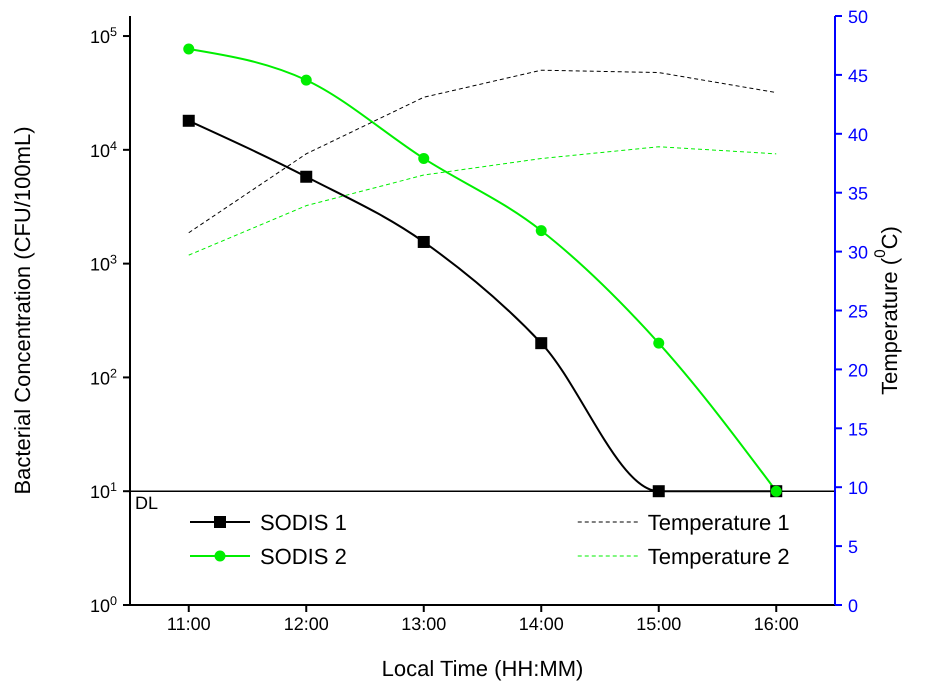  What do you see at coordinates (483, 668) in the screenshot?
I see `x-axis-title: Local Time (HH:MM)` at bounding box center [483, 668].